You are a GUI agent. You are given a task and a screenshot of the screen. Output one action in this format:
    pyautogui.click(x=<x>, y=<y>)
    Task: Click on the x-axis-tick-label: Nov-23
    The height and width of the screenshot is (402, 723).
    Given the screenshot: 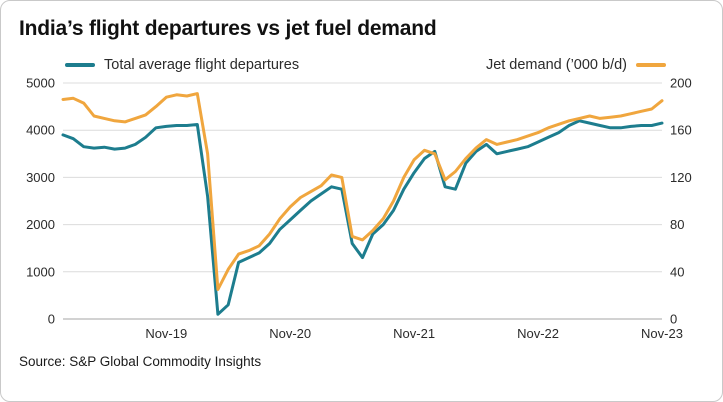 What is the action you would take?
    pyautogui.click(x=662, y=333)
    